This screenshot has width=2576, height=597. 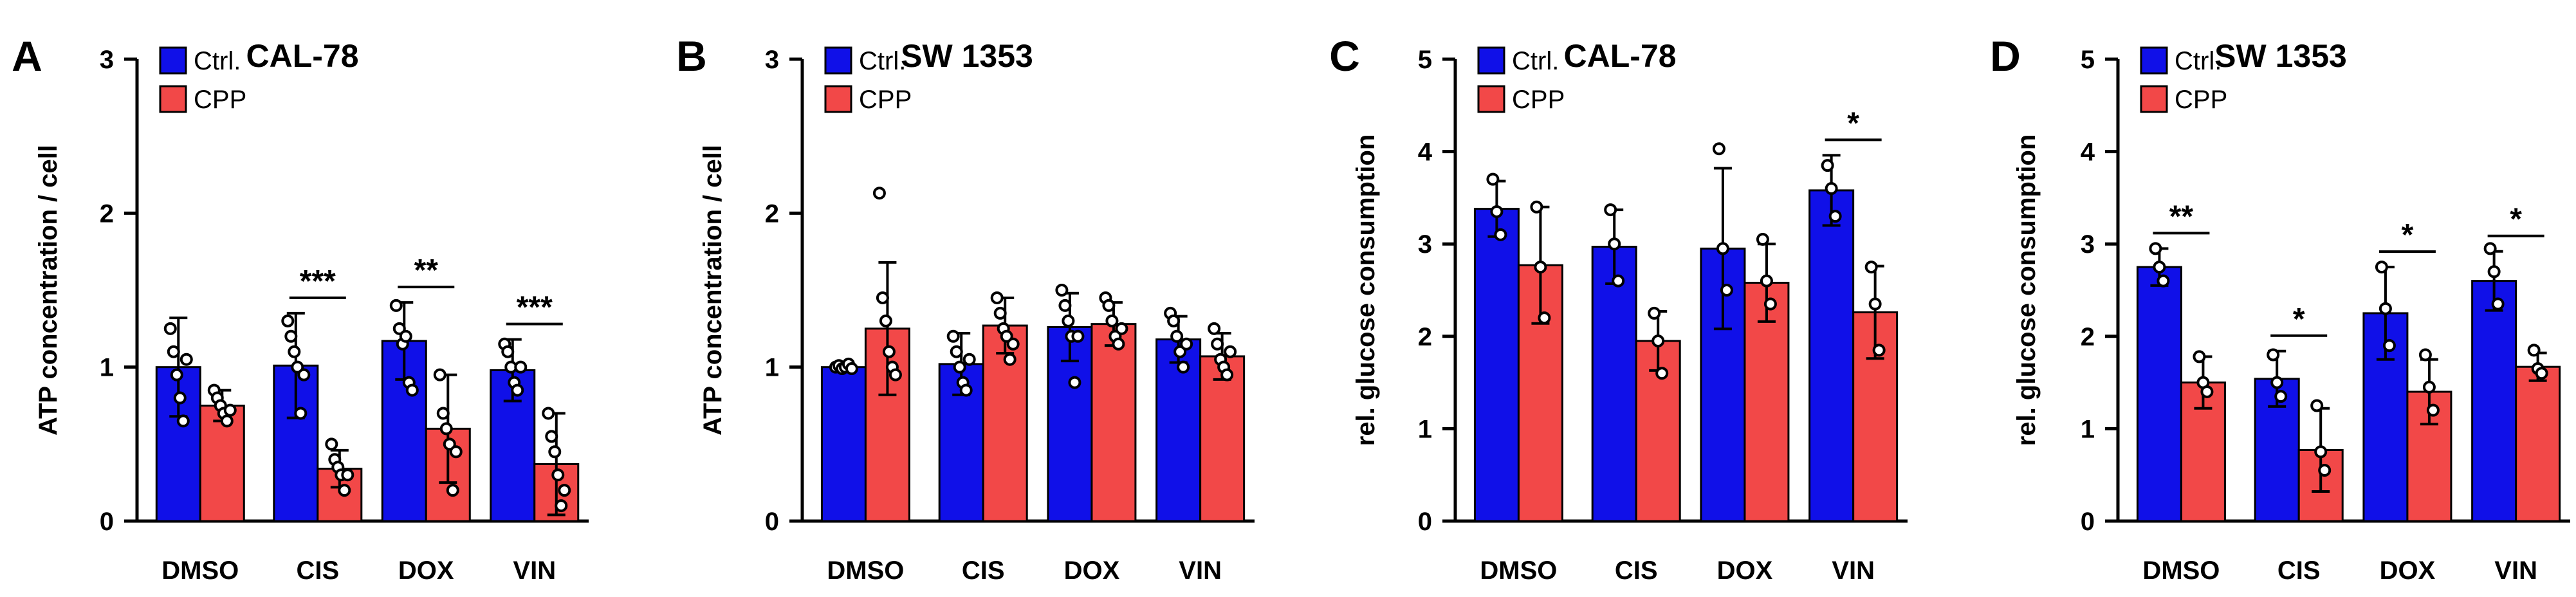 What do you see at coordinates (1425, 152) in the screenshot?
I see `y-tick-label: 4` at bounding box center [1425, 152].